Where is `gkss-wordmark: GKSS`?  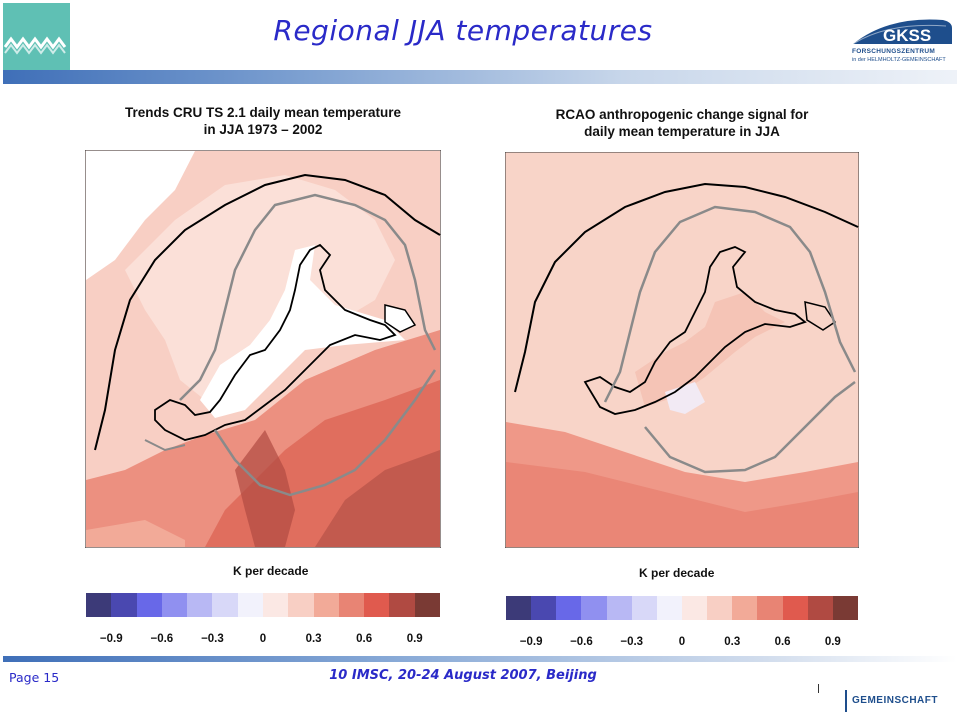
gkss-wordmark: GKSS is located at coordinates (907, 35).